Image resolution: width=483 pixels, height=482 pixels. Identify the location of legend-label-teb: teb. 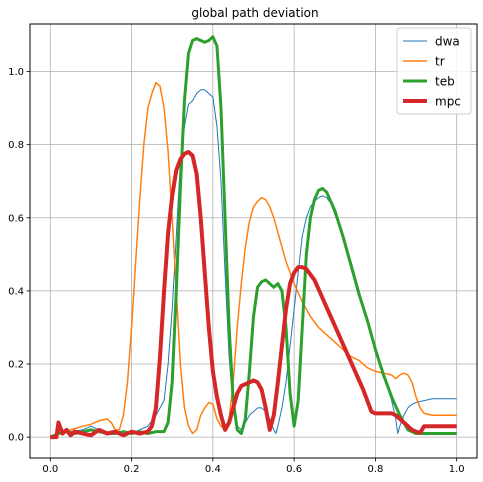
(445, 82).